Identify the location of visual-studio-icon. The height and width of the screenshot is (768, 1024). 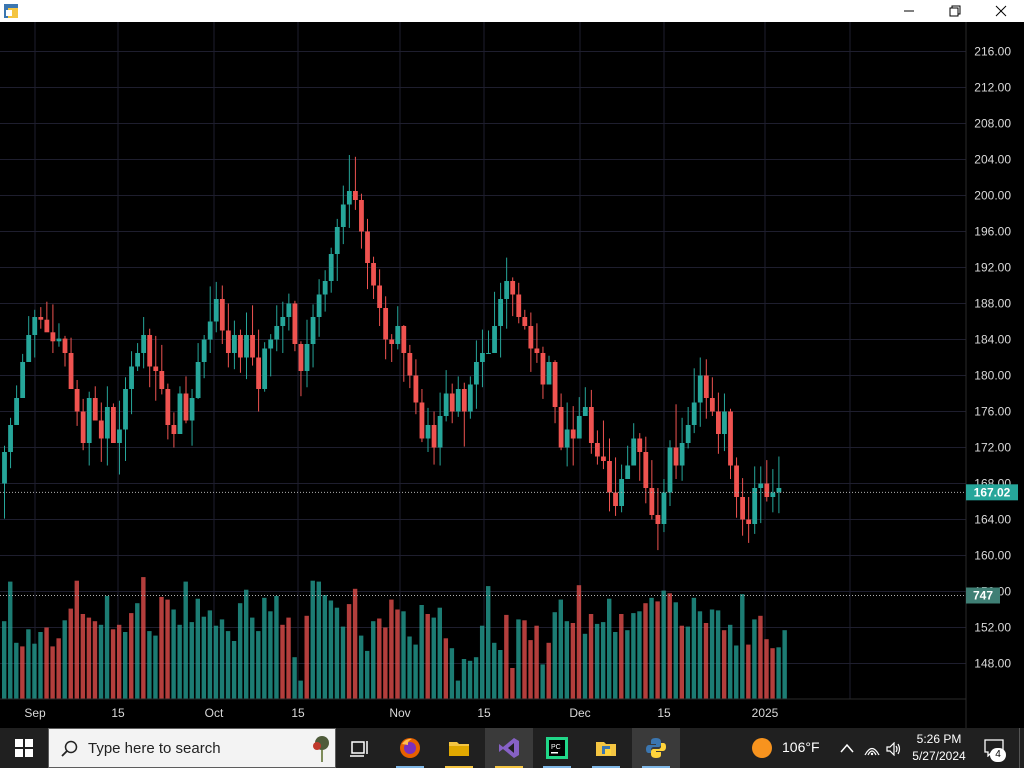
(509, 748).